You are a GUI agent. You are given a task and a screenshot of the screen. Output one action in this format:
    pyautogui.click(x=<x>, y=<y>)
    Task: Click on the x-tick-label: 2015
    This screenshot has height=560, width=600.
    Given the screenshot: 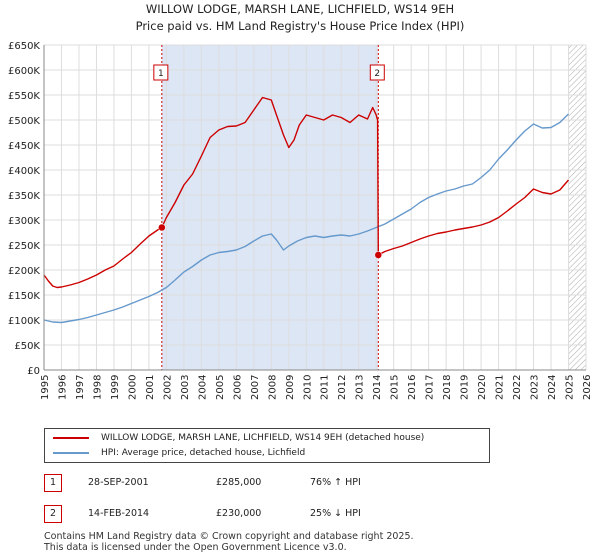 What is the action you would take?
    pyautogui.click(x=395, y=387)
    